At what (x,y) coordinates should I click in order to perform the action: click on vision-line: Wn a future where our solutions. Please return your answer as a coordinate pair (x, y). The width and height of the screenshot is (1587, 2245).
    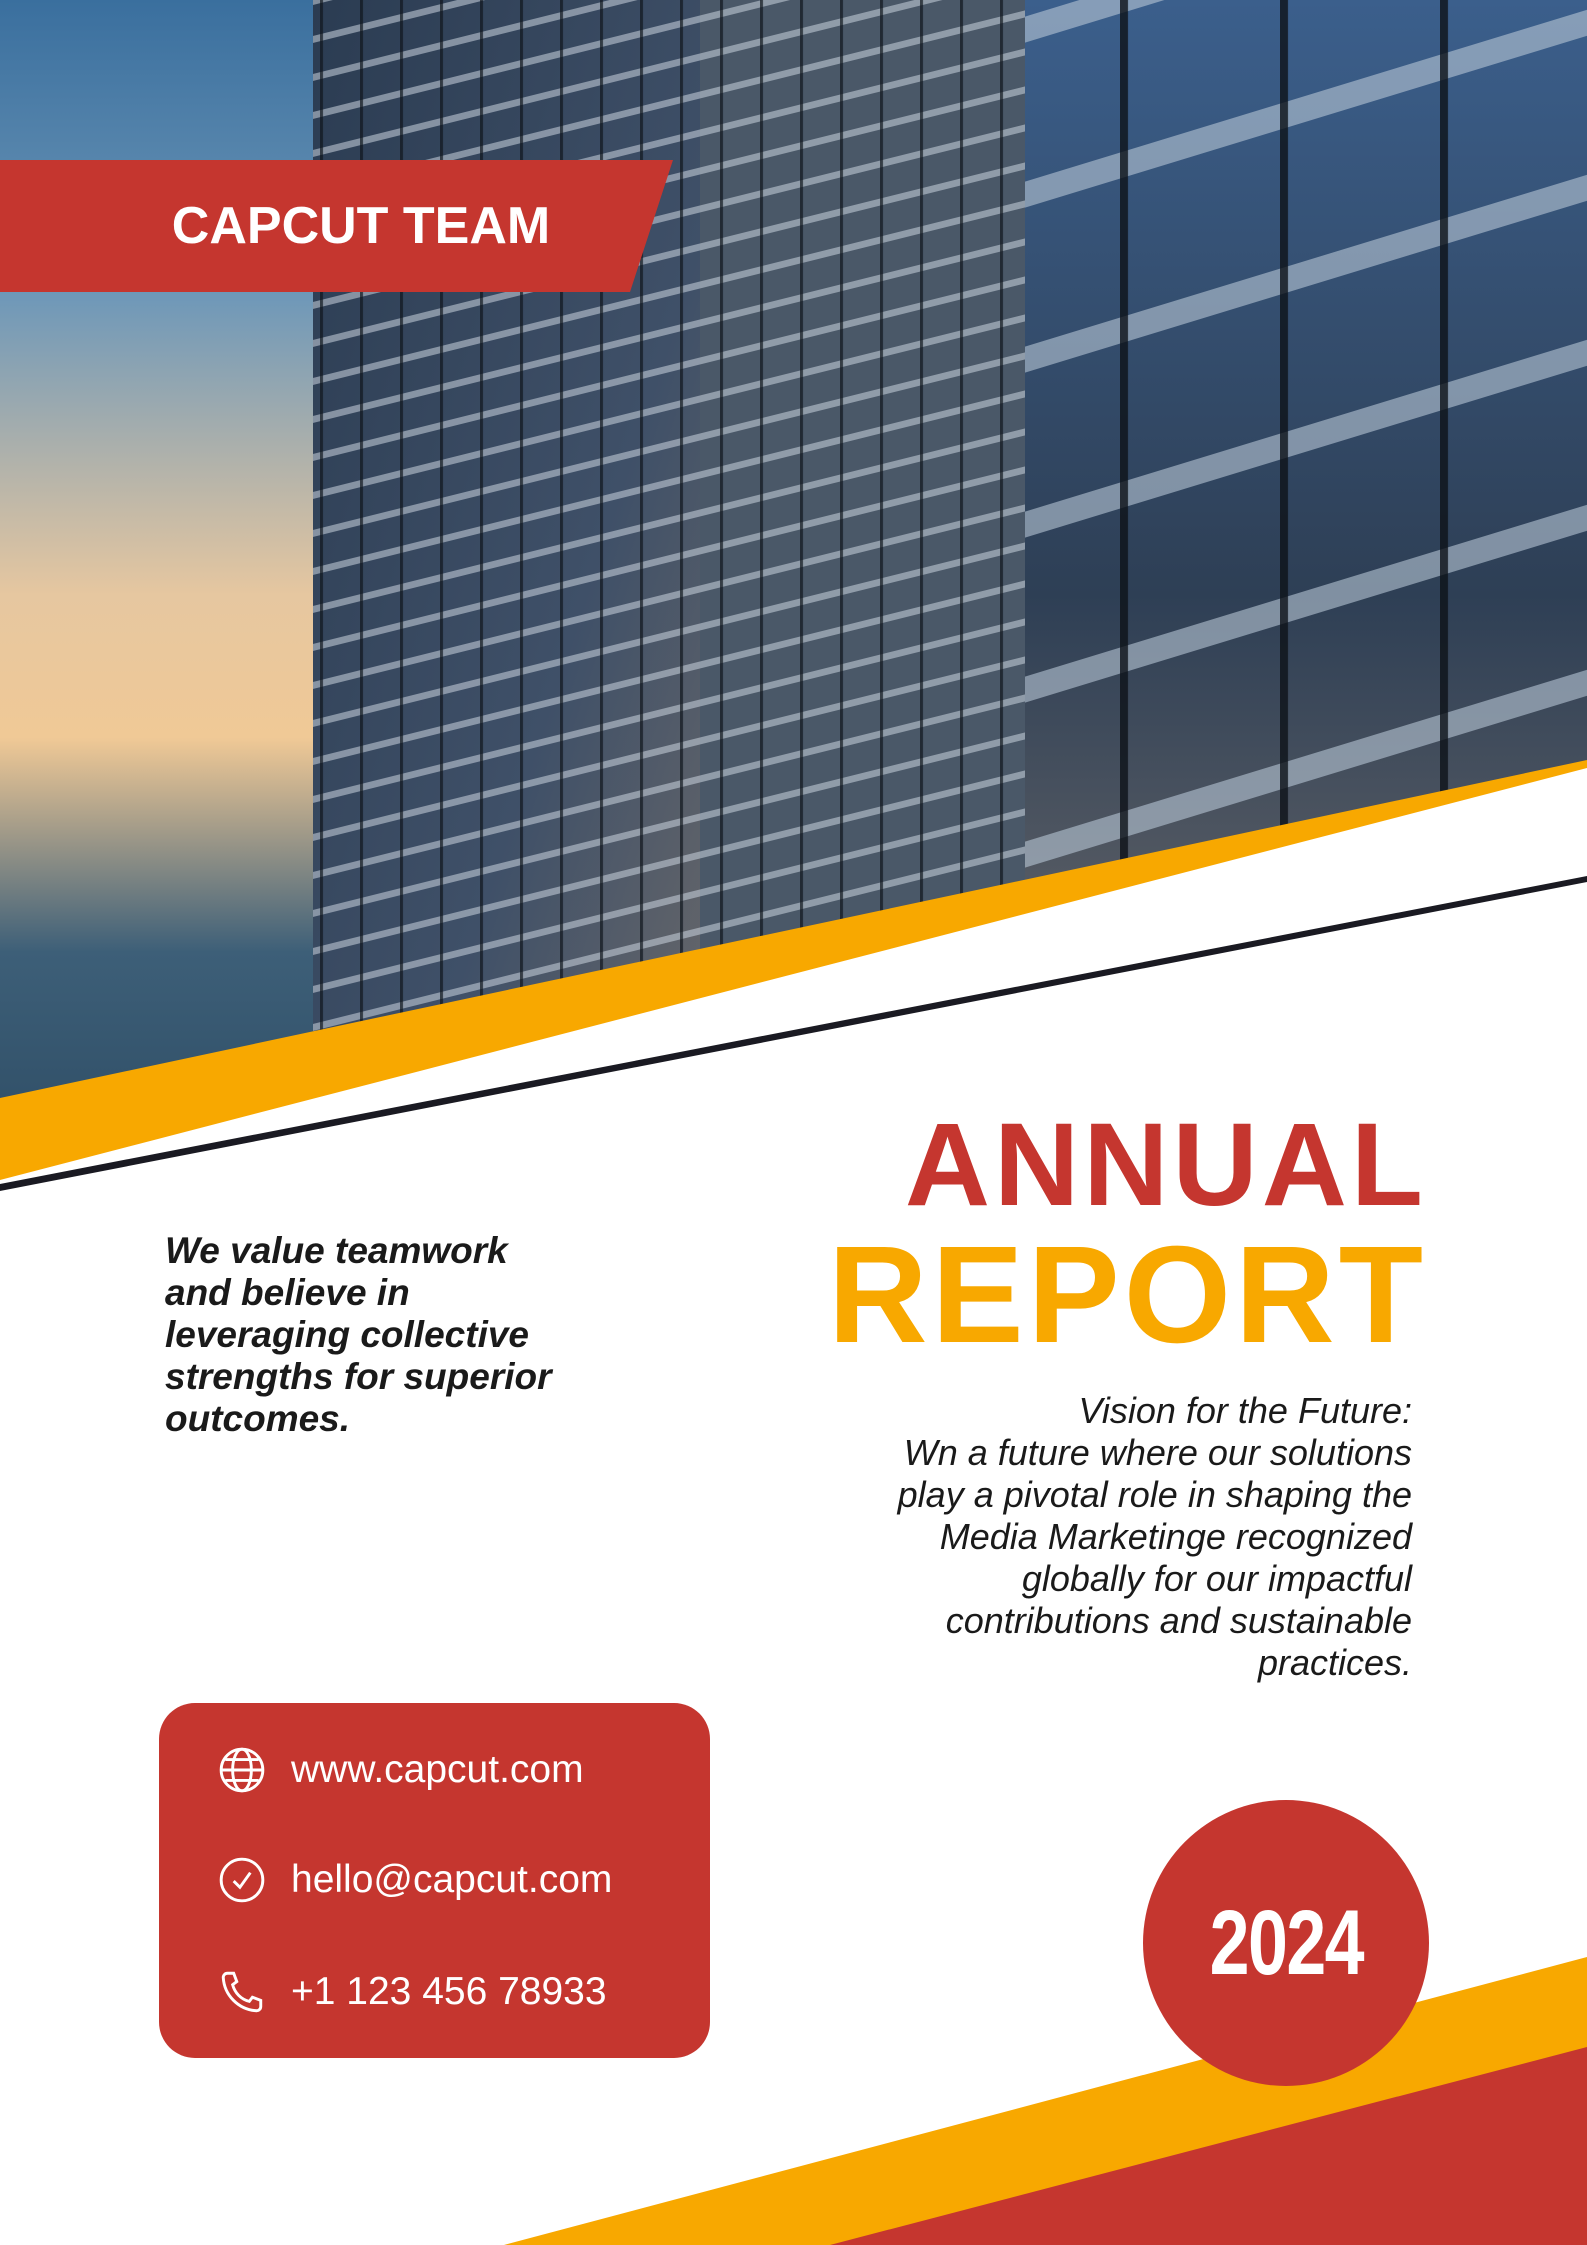
    Looking at the image, I should click on (1157, 1452).